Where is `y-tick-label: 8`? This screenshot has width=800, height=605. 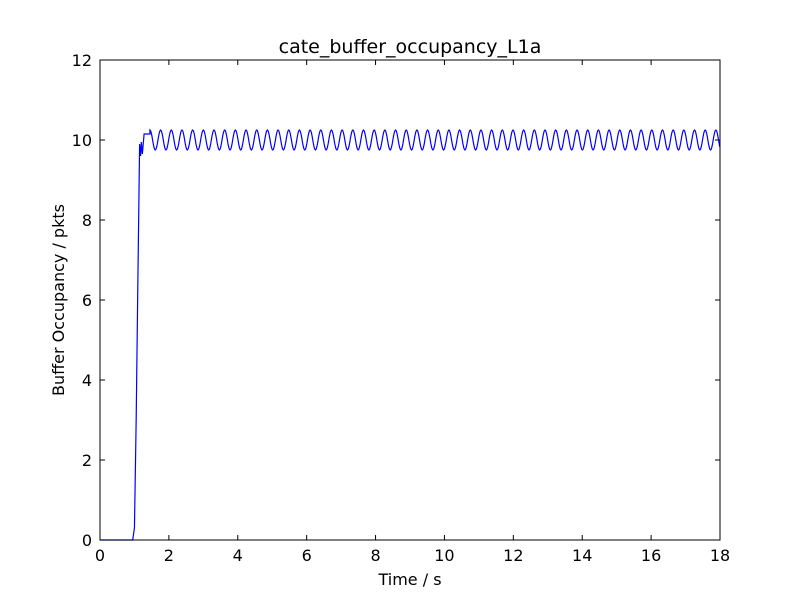 y-tick-label: 8 is located at coordinates (87, 220).